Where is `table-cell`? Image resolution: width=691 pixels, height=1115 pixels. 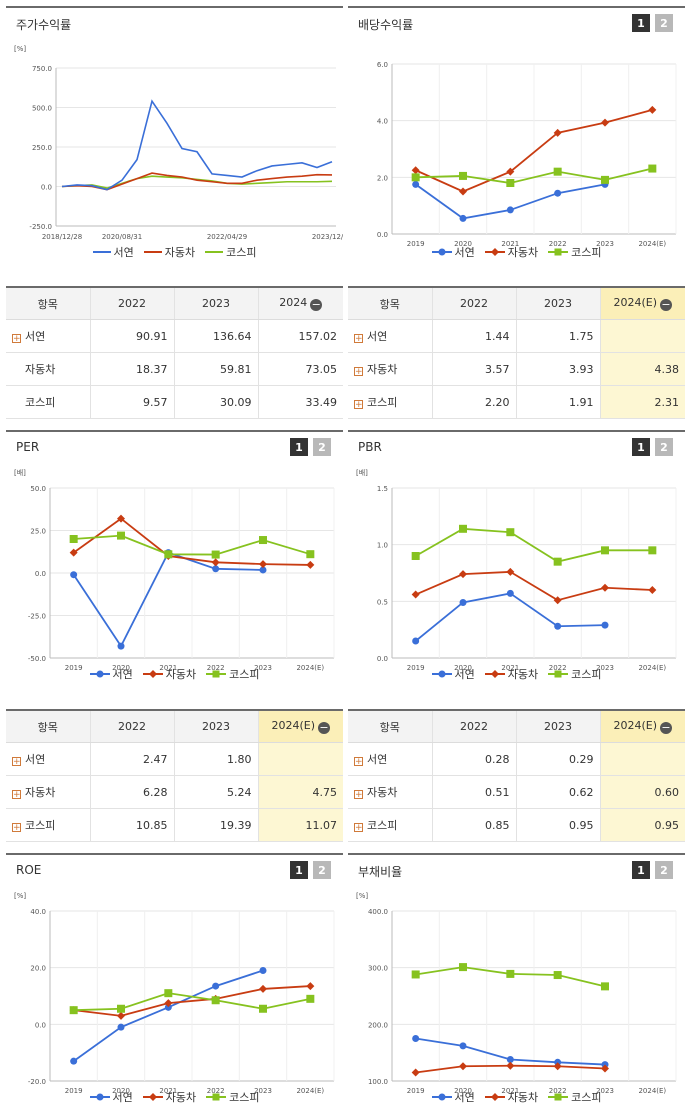 table-cell is located at coordinates (642, 759).